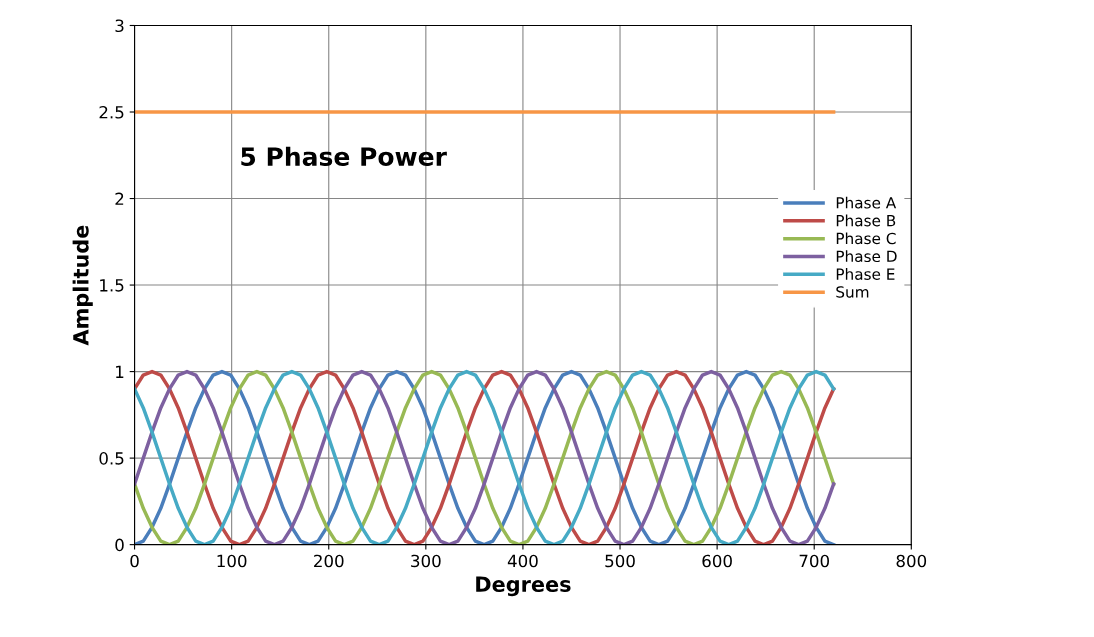 The width and height of the screenshot is (1094, 637). What do you see at coordinates (866, 238) in the screenshot?
I see `legend-label: Phase C` at bounding box center [866, 238].